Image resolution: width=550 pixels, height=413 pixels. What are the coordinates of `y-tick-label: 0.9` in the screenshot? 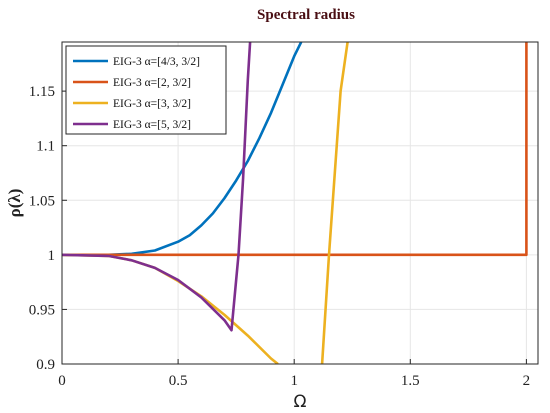 It's located at (45, 365).